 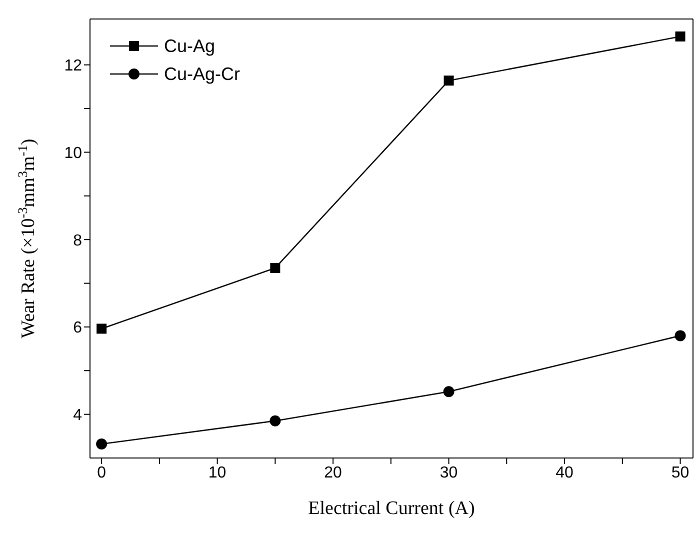 I want to click on x-tick-label: 40, so click(x=565, y=473).